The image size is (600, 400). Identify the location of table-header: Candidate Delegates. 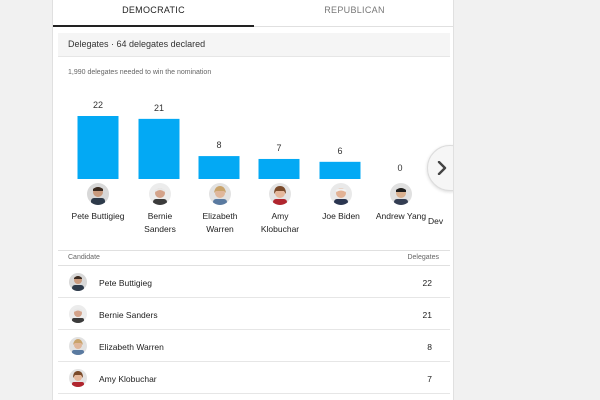
(254, 258).